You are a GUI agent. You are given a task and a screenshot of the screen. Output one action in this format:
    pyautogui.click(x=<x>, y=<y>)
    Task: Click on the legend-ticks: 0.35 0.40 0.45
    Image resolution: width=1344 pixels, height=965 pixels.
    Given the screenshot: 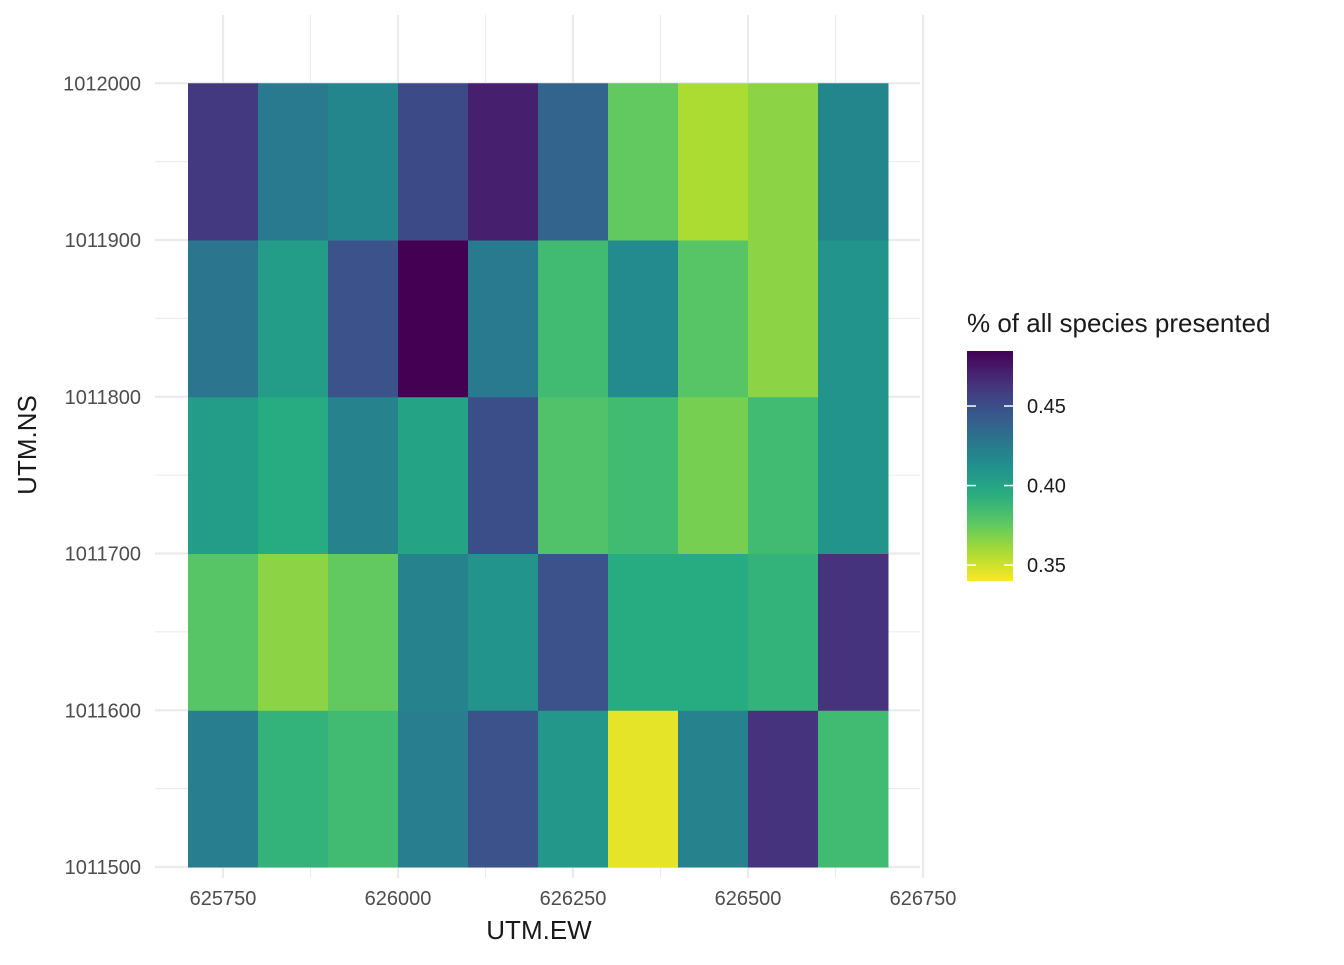 What is the action you would take?
    pyautogui.click(x=1016, y=486)
    